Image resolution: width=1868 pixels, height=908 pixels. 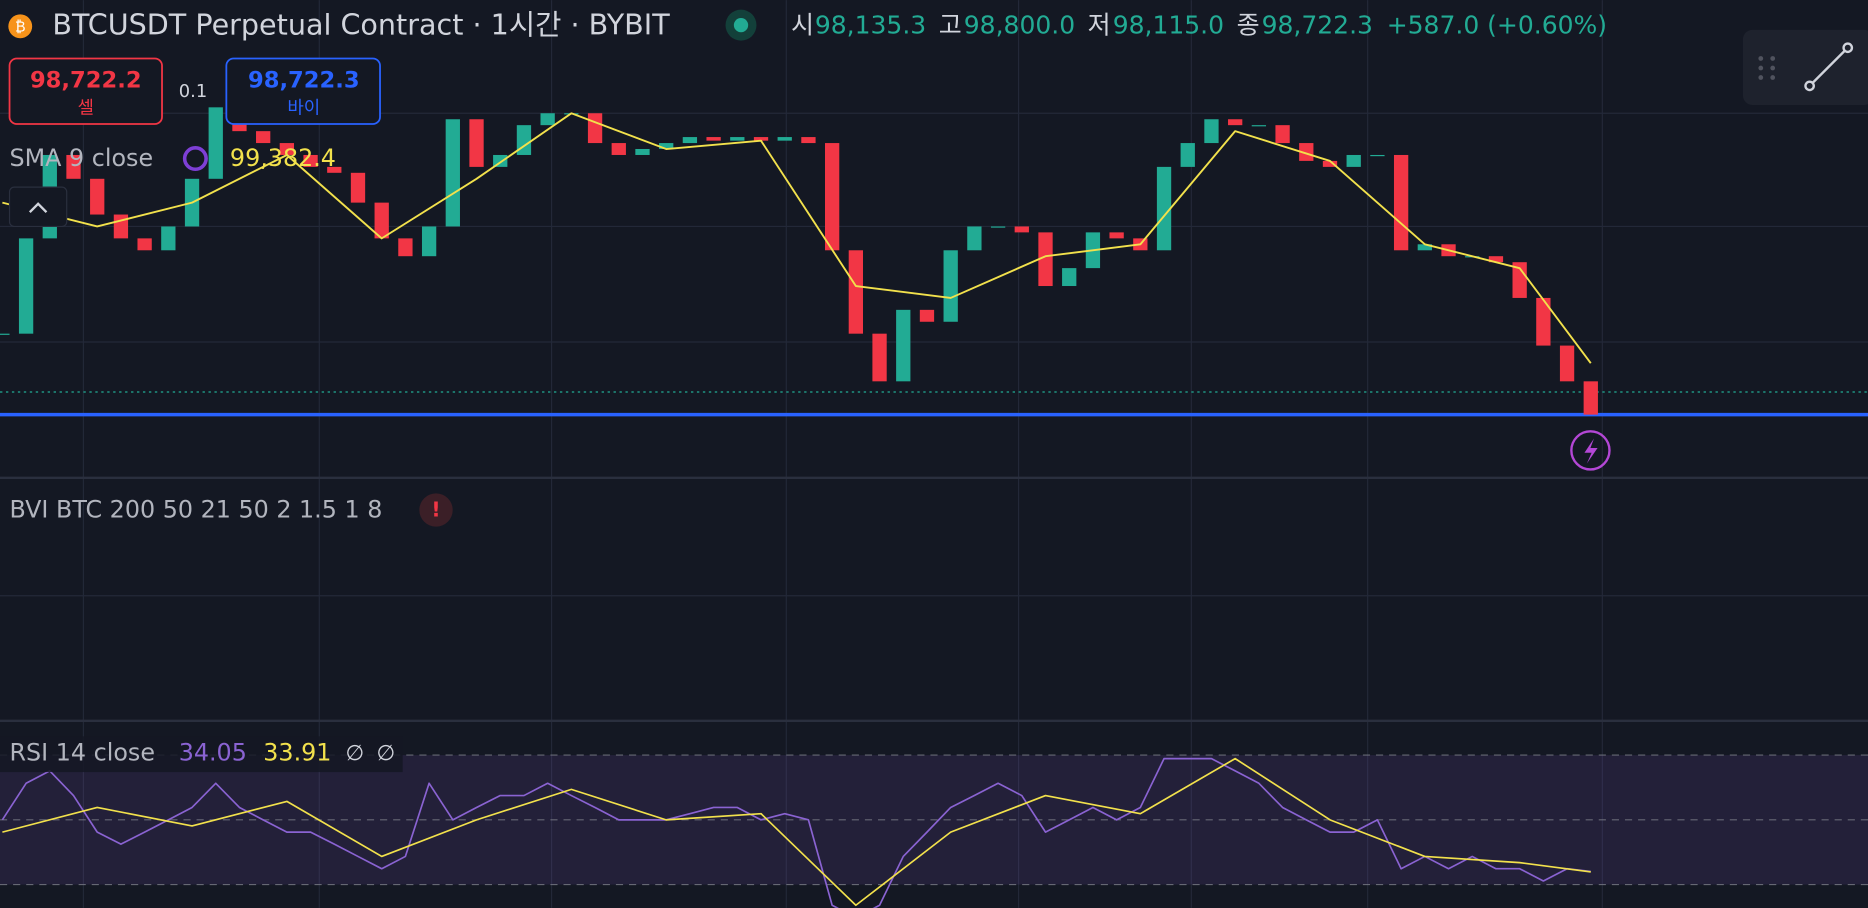 What do you see at coordinates (361, 24) in the screenshot?
I see `symbol-title: BTCUSDT Perpetual Contract · 1시간 · BYBIT` at bounding box center [361, 24].